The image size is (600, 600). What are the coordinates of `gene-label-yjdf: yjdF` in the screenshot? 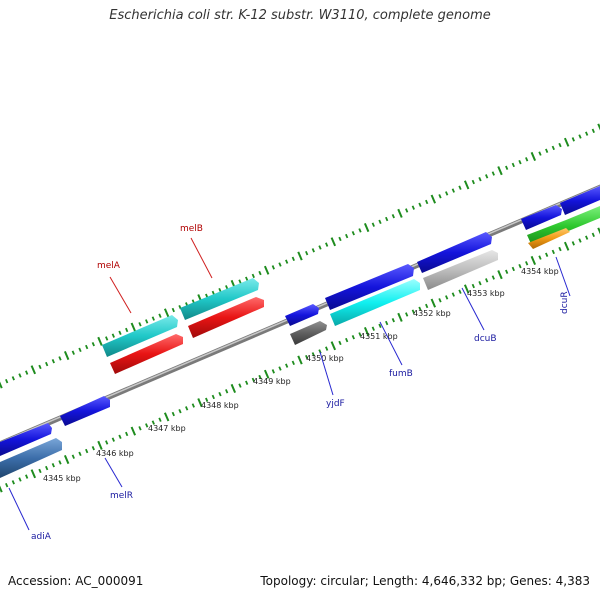 It's located at (335, 404).